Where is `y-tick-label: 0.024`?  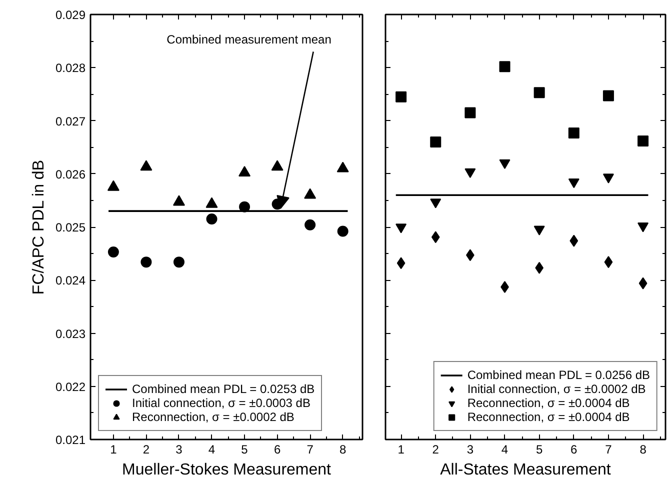
y-tick-label: 0.024 is located at coordinates (70, 281).